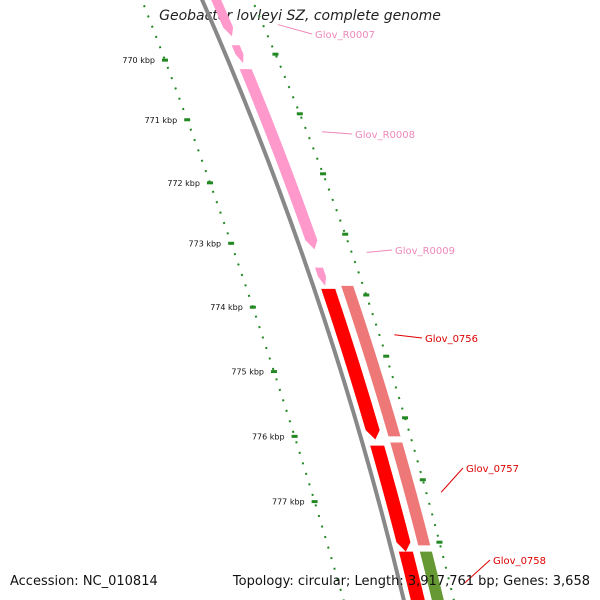 The width and height of the screenshot is (600, 600). Describe the element at coordinates (247, 372) in the screenshot. I see `kbp-label: 775 kbp` at that location.